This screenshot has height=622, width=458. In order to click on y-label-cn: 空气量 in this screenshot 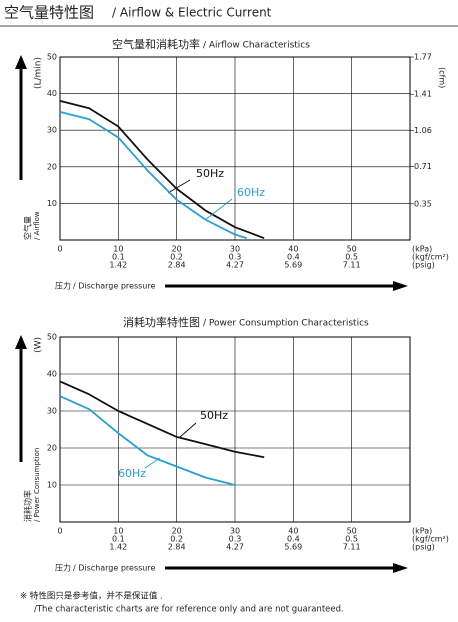, I will do `click(28, 228)`.